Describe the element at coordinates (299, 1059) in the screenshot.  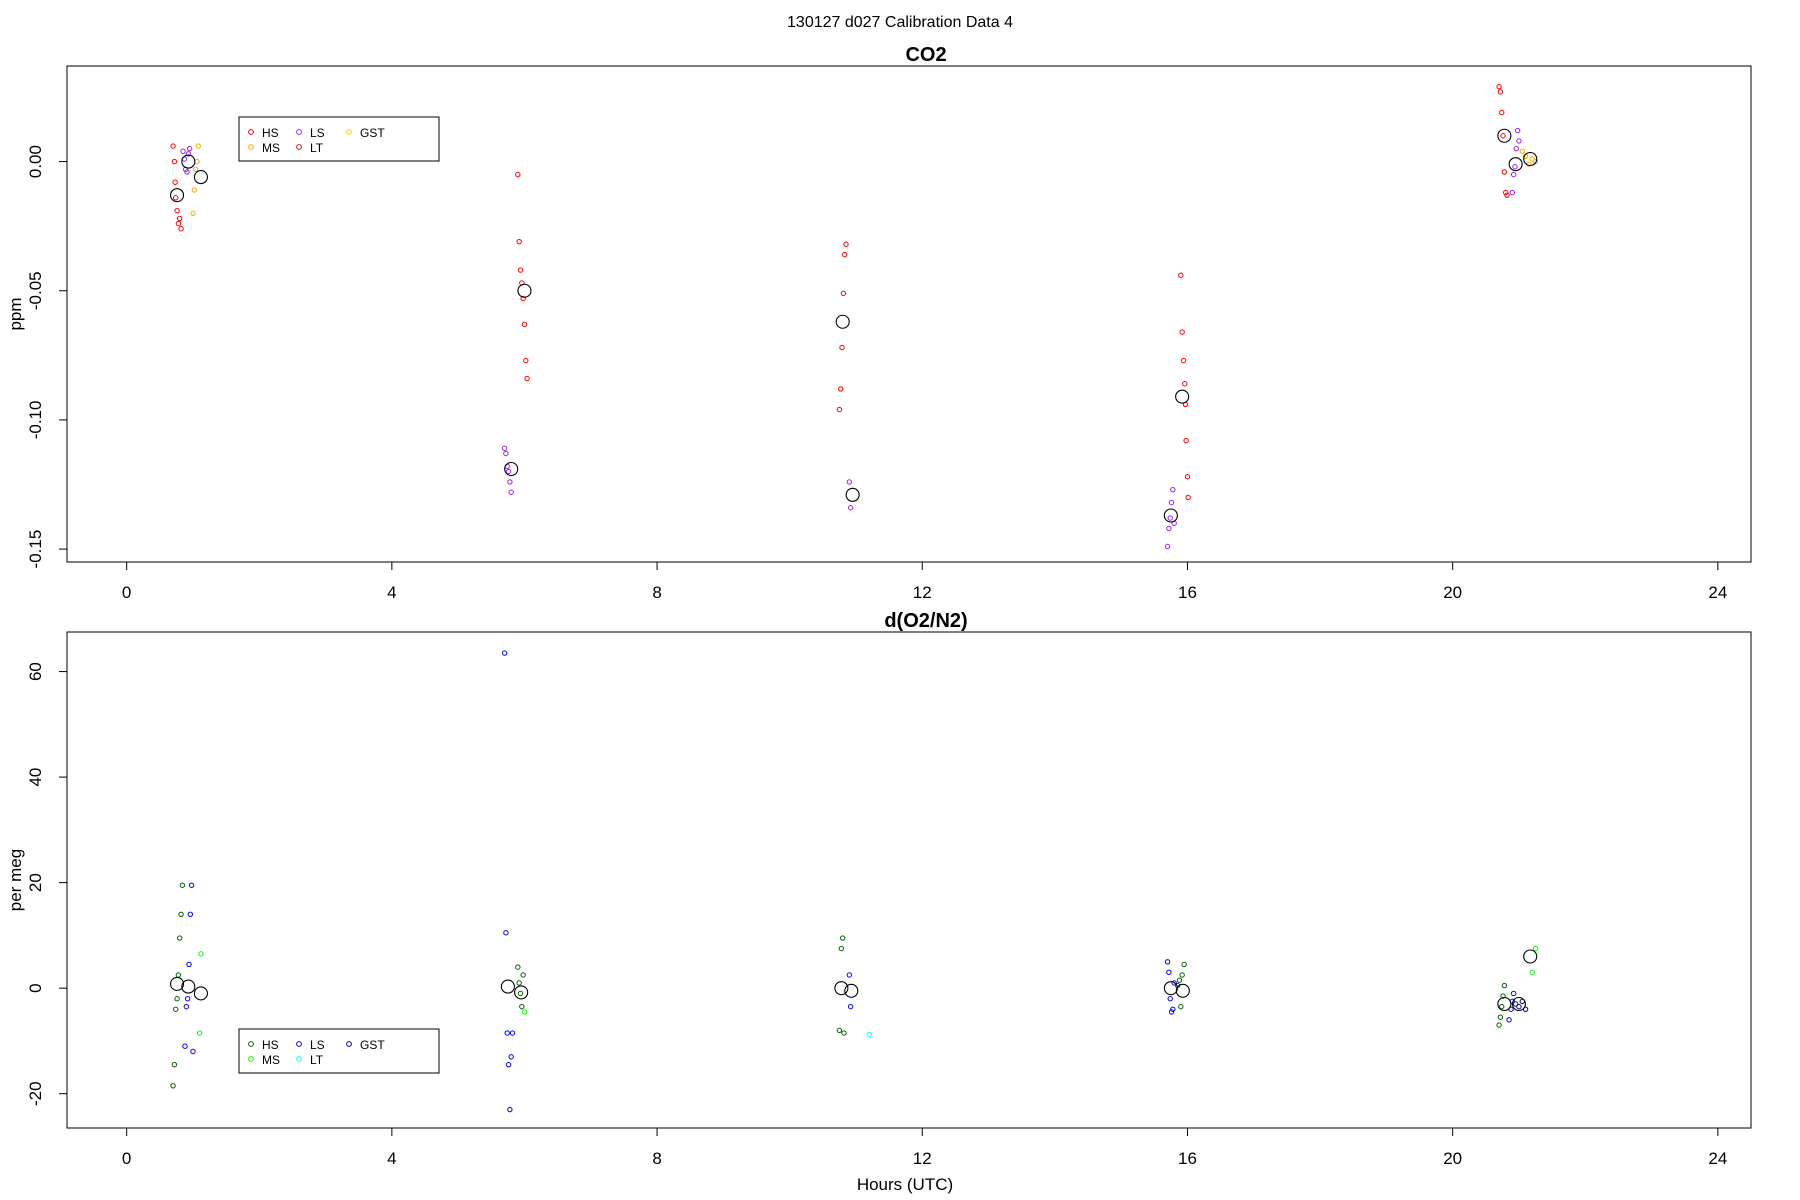
I see `legend-marker-lt` at that location.